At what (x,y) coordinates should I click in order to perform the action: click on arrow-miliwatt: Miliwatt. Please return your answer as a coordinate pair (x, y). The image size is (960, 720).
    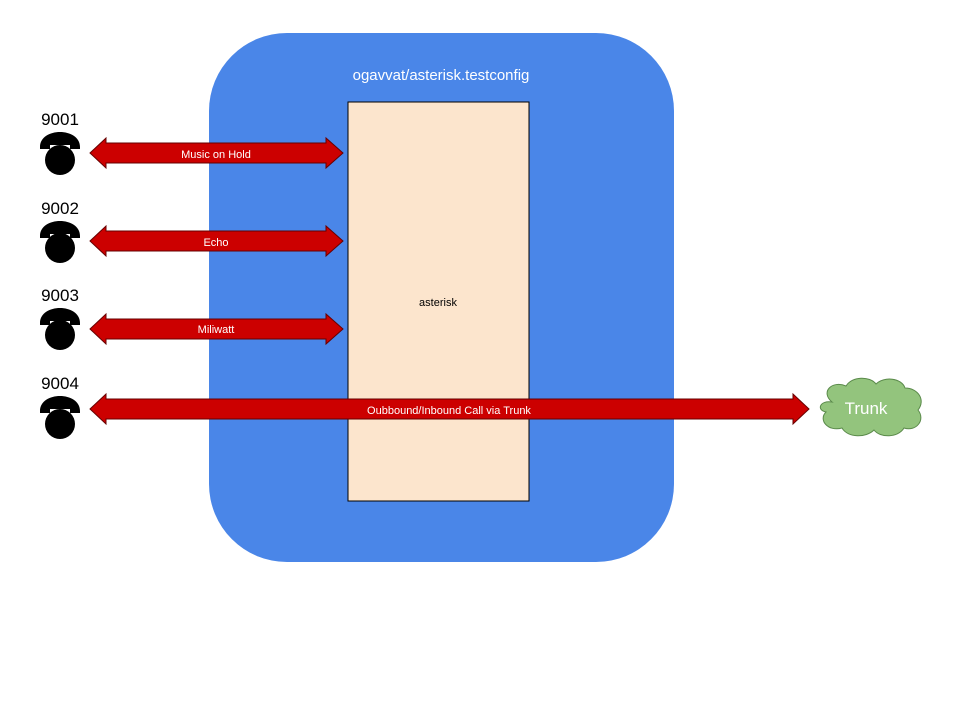
    Looking at the image, I should click on (216, 329).